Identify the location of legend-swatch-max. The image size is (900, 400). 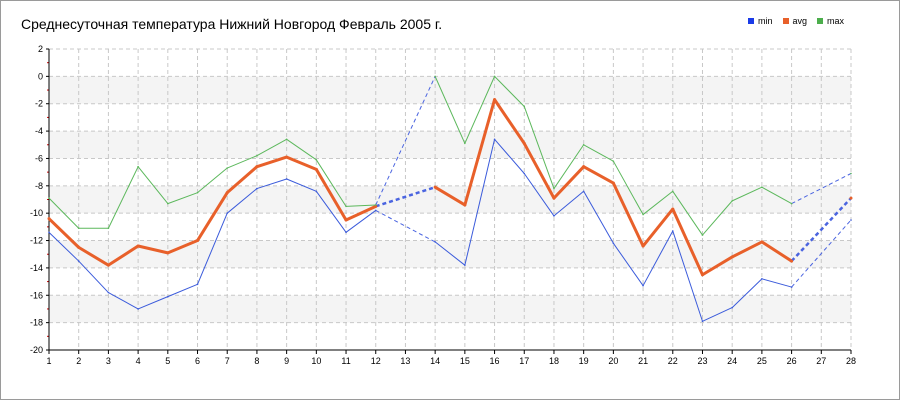
(820, 21).